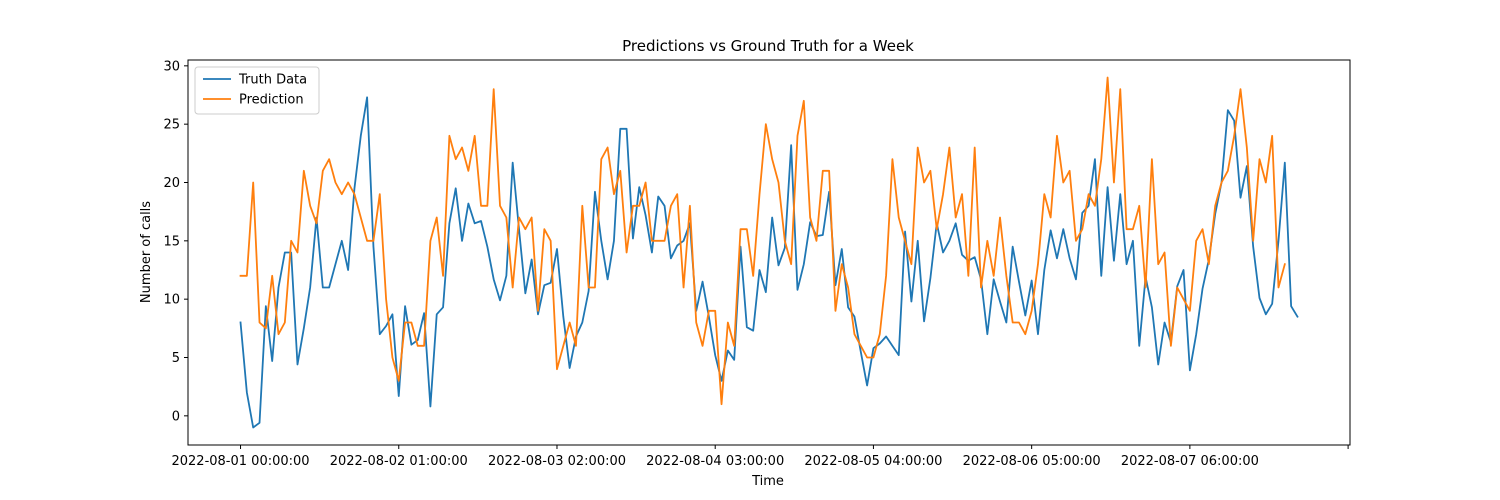  What do you see at coordinates (767, 481) in the screenshot?
I see `x-axis-label: Time` at bounding box center [767, 481].